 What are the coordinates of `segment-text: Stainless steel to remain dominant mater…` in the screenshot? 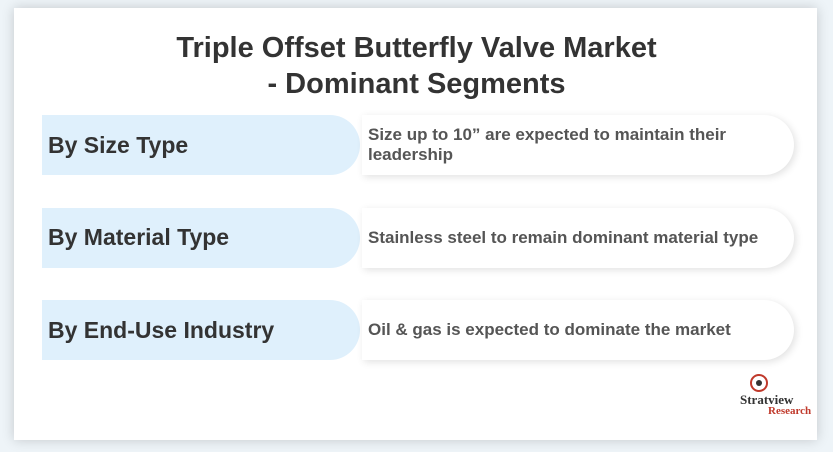 It's located at (578, 237).